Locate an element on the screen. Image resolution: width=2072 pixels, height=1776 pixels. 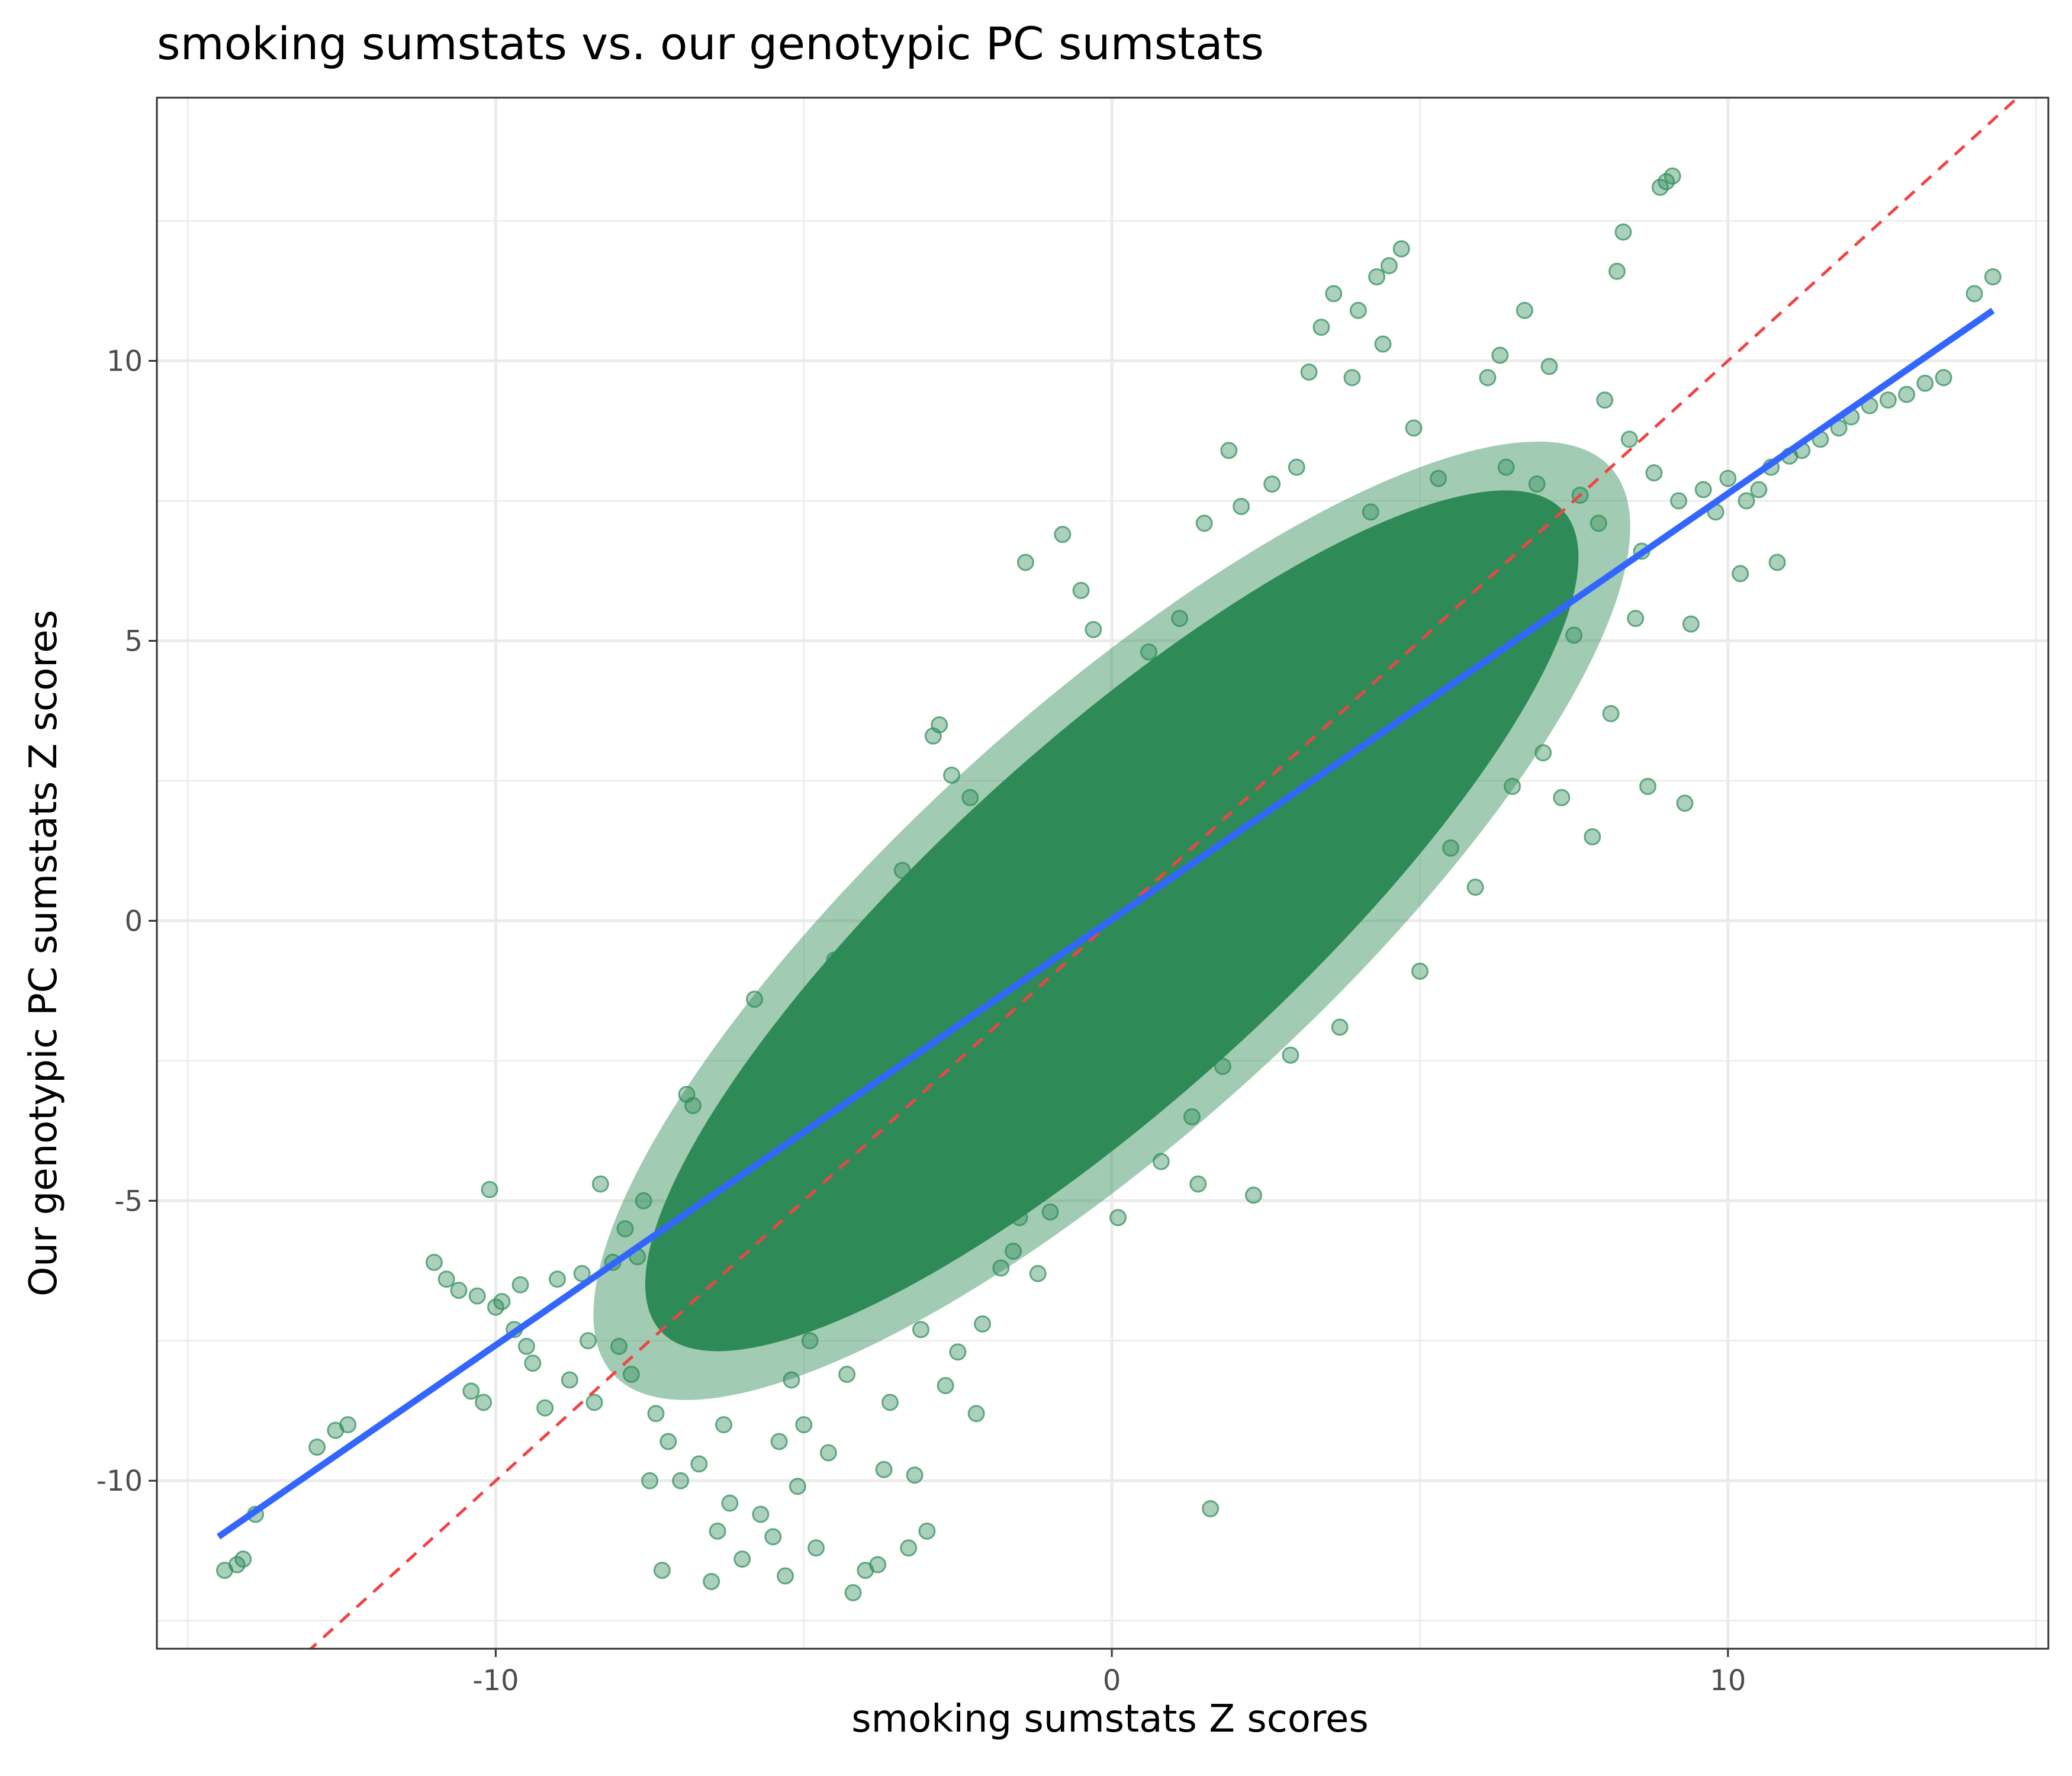
y-tick-label: -10 is located at coordinates (119, 1481).